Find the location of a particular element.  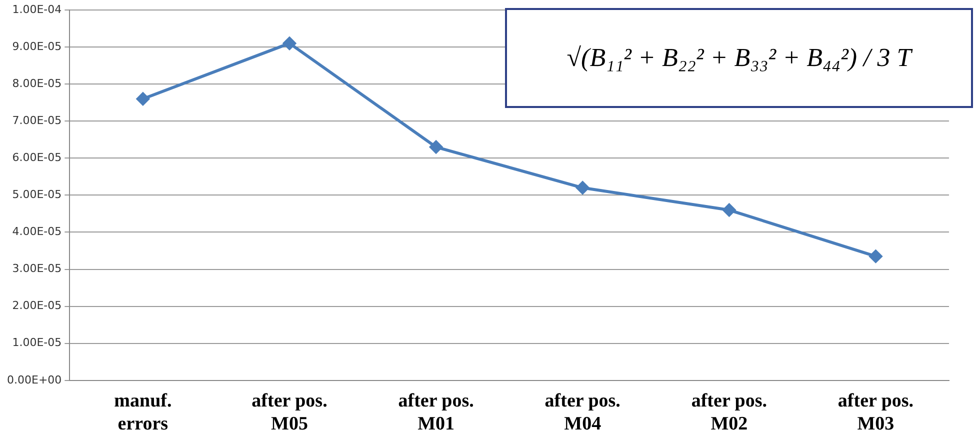

y-tick-label: 2.00E-05 is located at coordinates (37, 305).